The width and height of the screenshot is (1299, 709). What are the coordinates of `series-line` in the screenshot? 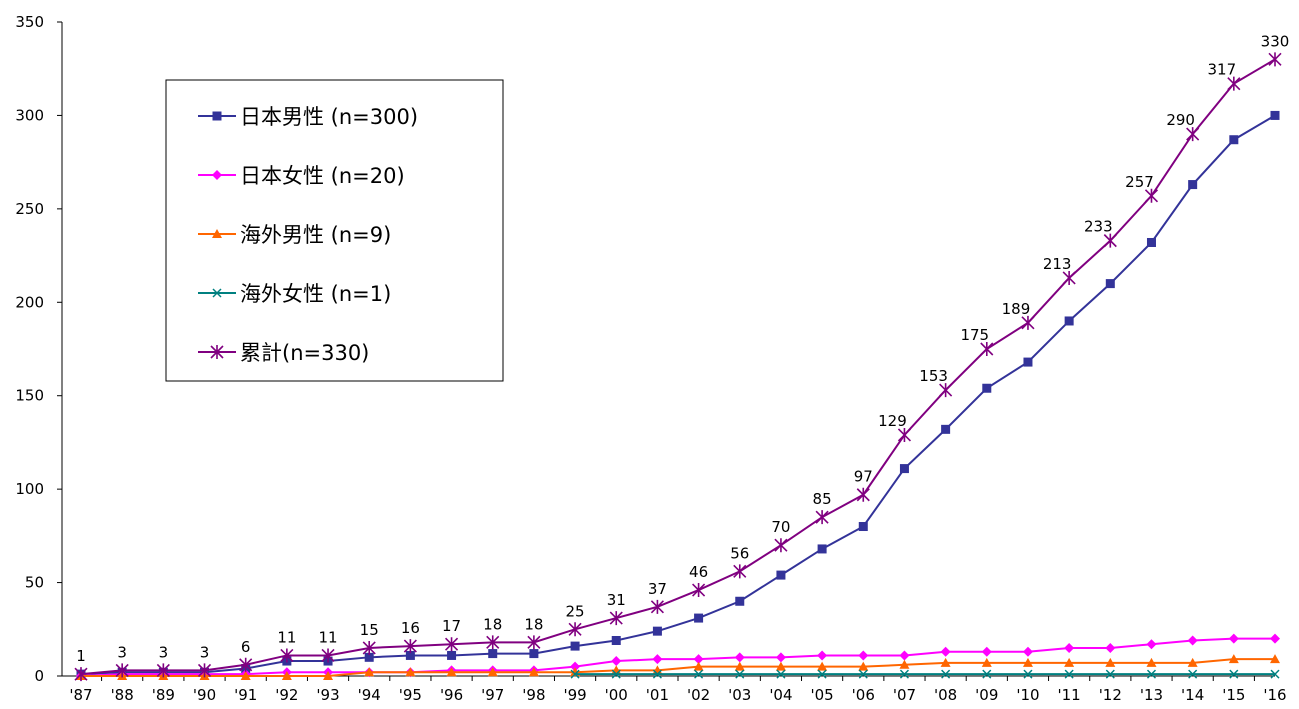 It's located at (678, 667).